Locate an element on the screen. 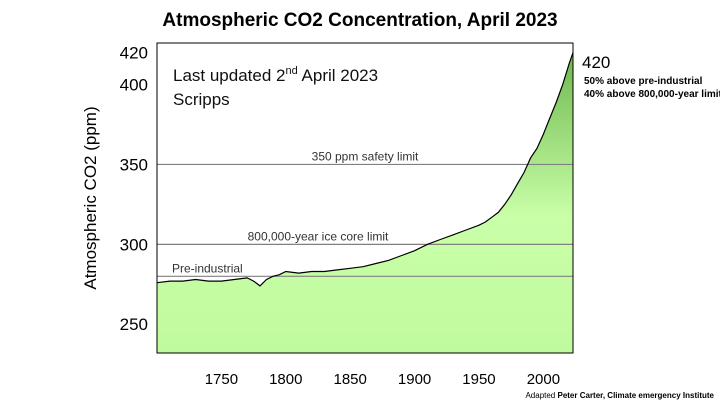  x-tick-1850: 1850 is located at coordinates (350, 379).